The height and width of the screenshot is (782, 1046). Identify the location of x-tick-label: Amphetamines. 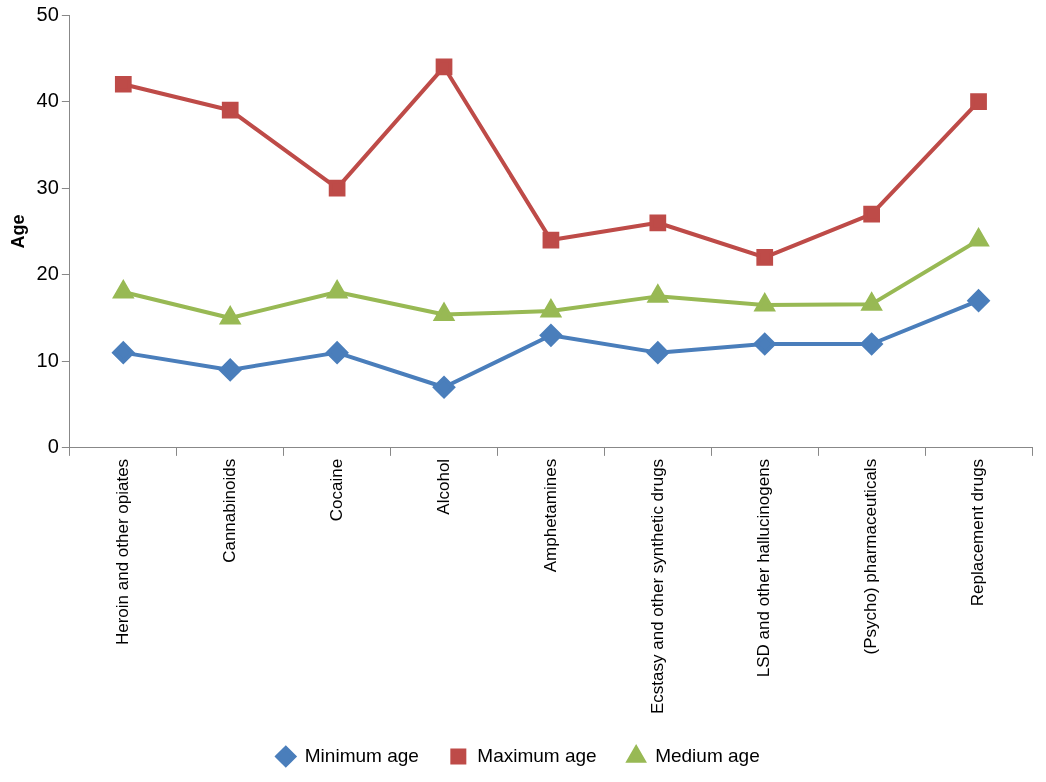
(550, 515).